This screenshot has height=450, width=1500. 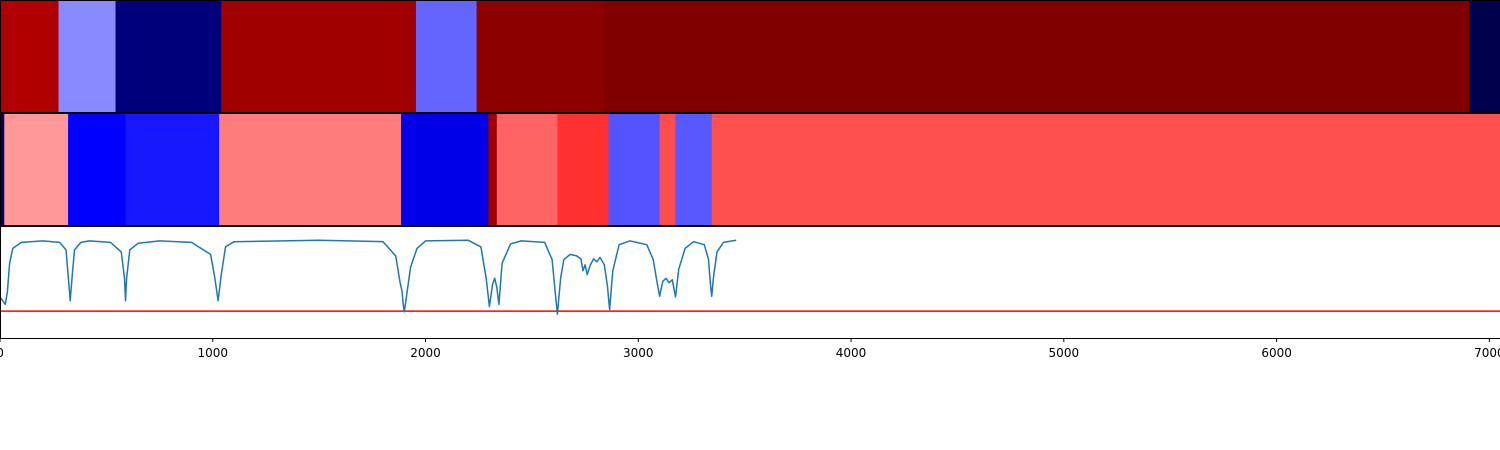 What do you see at coordinates (425, 353) in the screenshot?
I see `x-tick-label: 2000` at bounding box center [425, 353].